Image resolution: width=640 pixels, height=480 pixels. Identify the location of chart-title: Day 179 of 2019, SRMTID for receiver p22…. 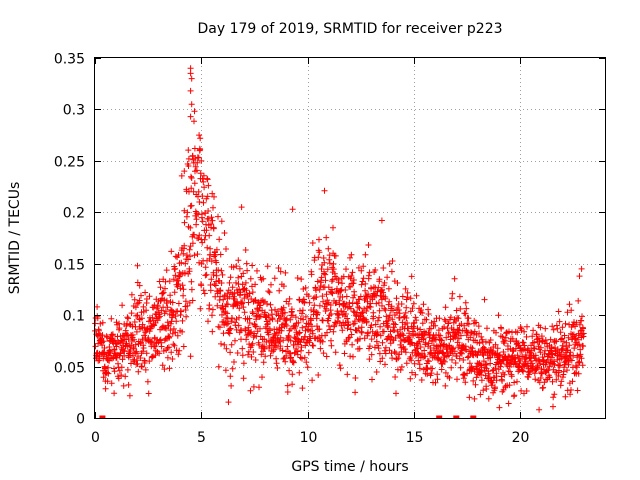
(349, 29).